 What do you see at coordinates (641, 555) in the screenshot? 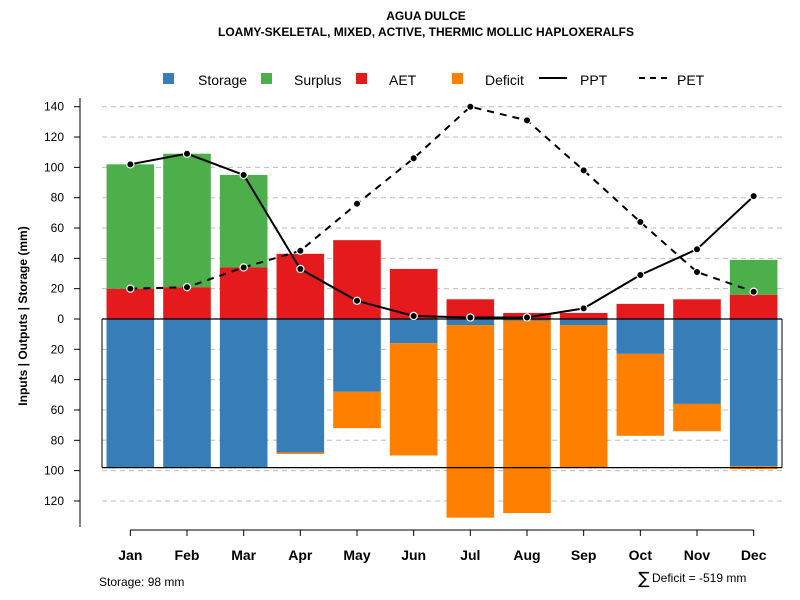
I see `x-tick-label: Oct` at bounding box center [641, 555].